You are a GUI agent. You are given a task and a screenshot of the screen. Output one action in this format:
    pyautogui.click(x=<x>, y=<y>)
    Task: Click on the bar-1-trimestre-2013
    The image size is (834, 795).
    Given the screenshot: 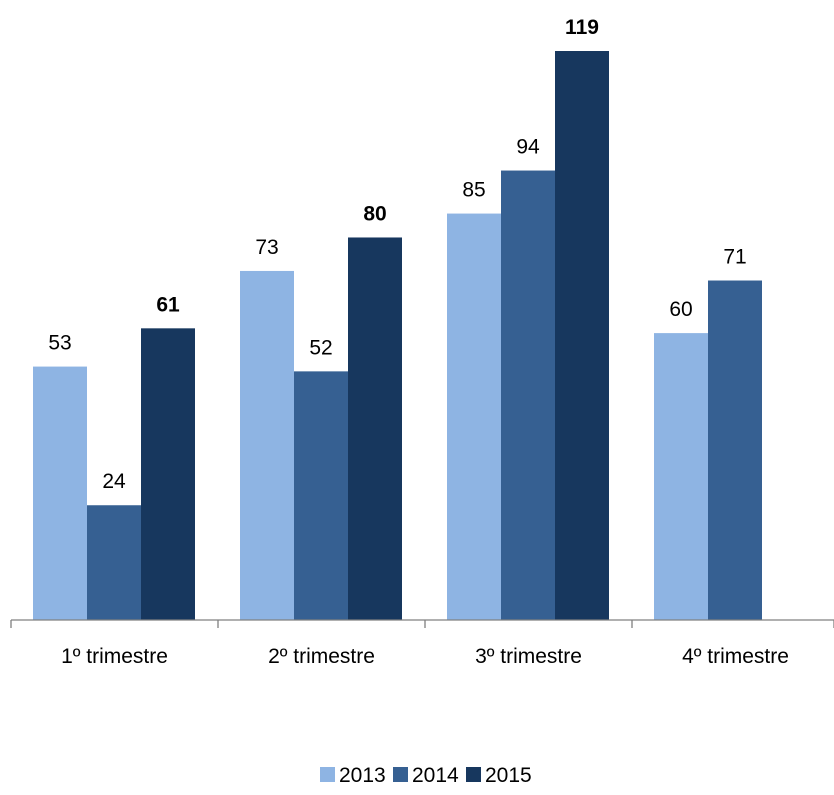 What is the action you would take?
    pyautogui.click(x=60, y=493)
    